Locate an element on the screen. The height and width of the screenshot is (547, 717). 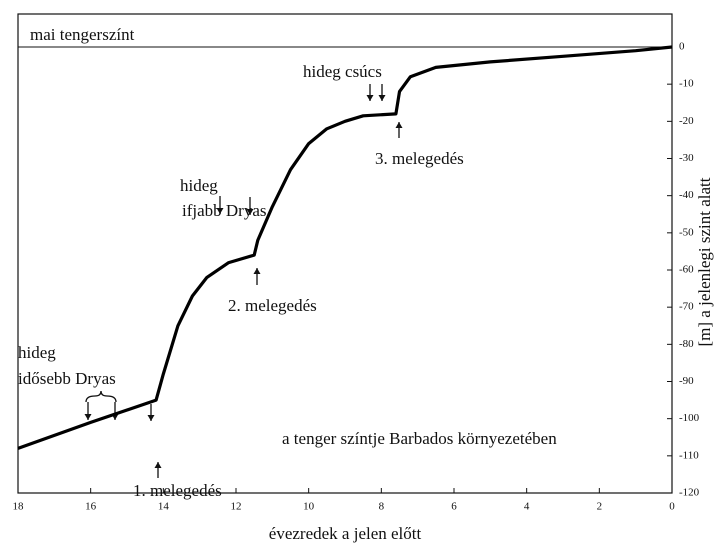
x-tick-label: 10 is located at coordinates (309, 507).